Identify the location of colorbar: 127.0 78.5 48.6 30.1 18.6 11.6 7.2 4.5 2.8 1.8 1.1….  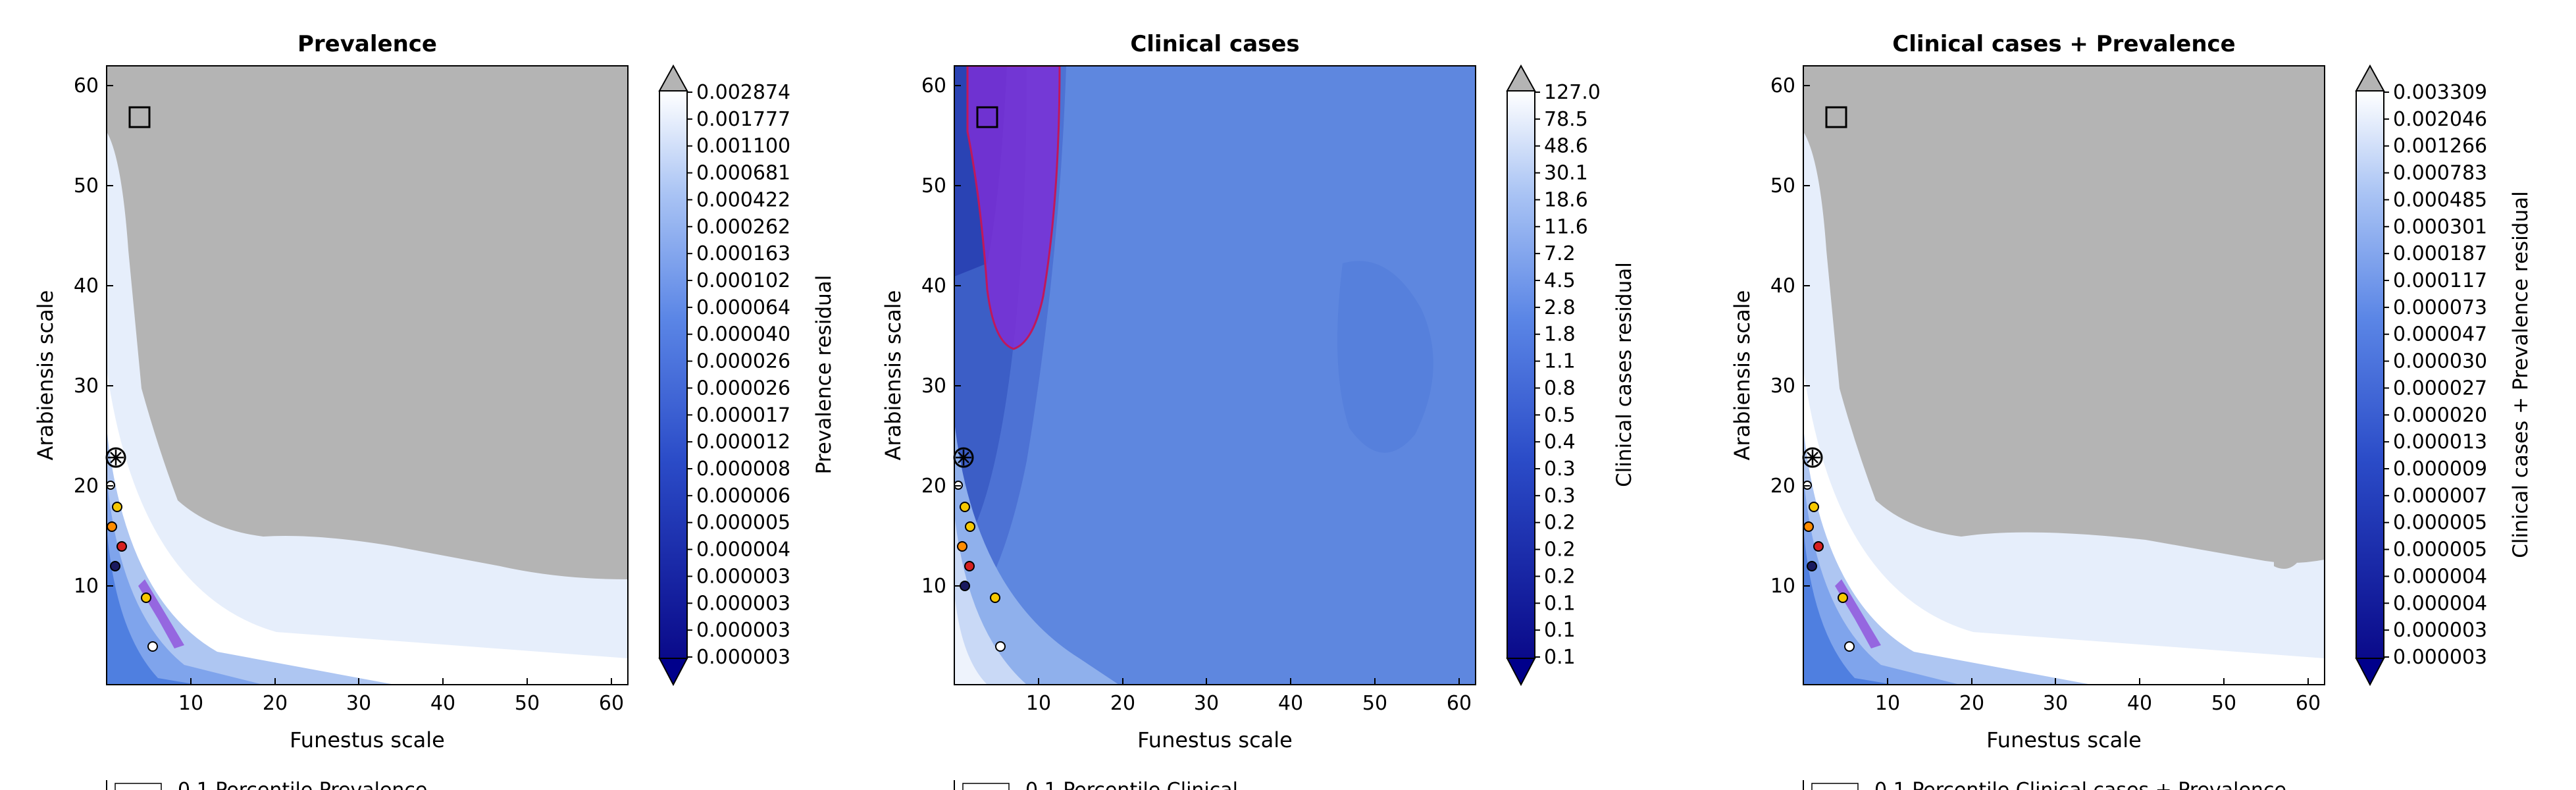
(1571, 375).